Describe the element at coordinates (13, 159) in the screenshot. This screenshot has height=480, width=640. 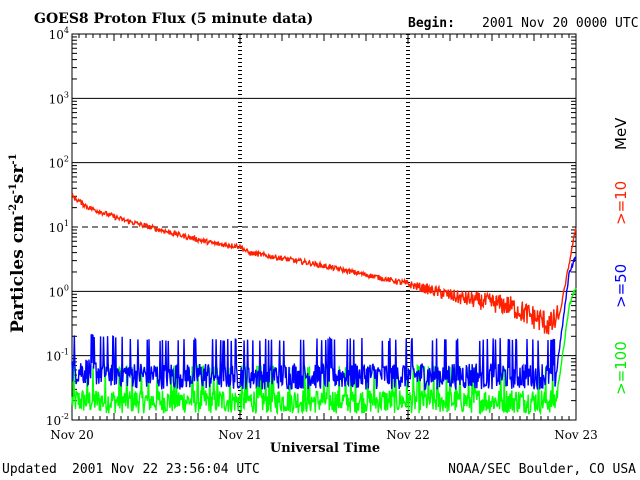
I see `y-axis-title-exp3: -1` at that location.